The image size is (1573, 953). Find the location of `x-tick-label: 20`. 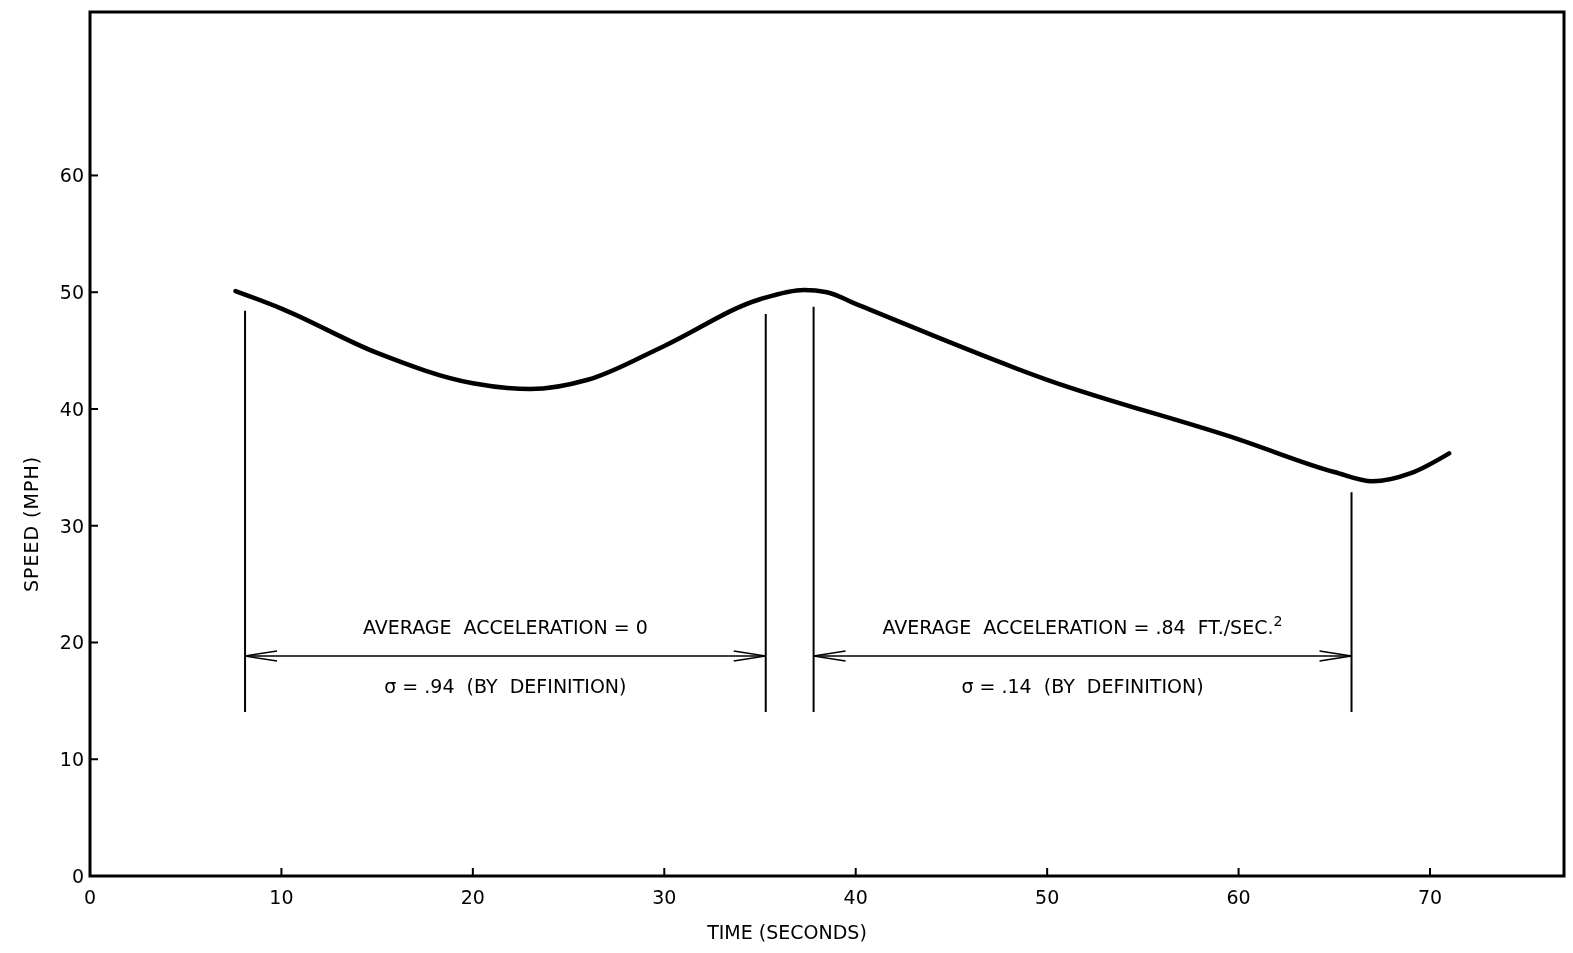

x-tick-label: 20 is located at coordinates (472, 897).